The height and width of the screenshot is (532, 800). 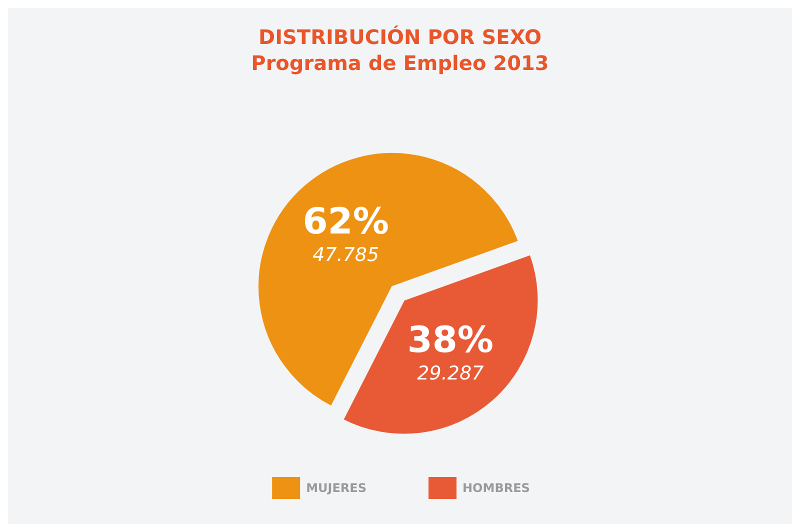 What do you see at coordinates (345, 234) in the screenshot?
I see `data-label: 62% 47.785` at bounding box center [345, 234].